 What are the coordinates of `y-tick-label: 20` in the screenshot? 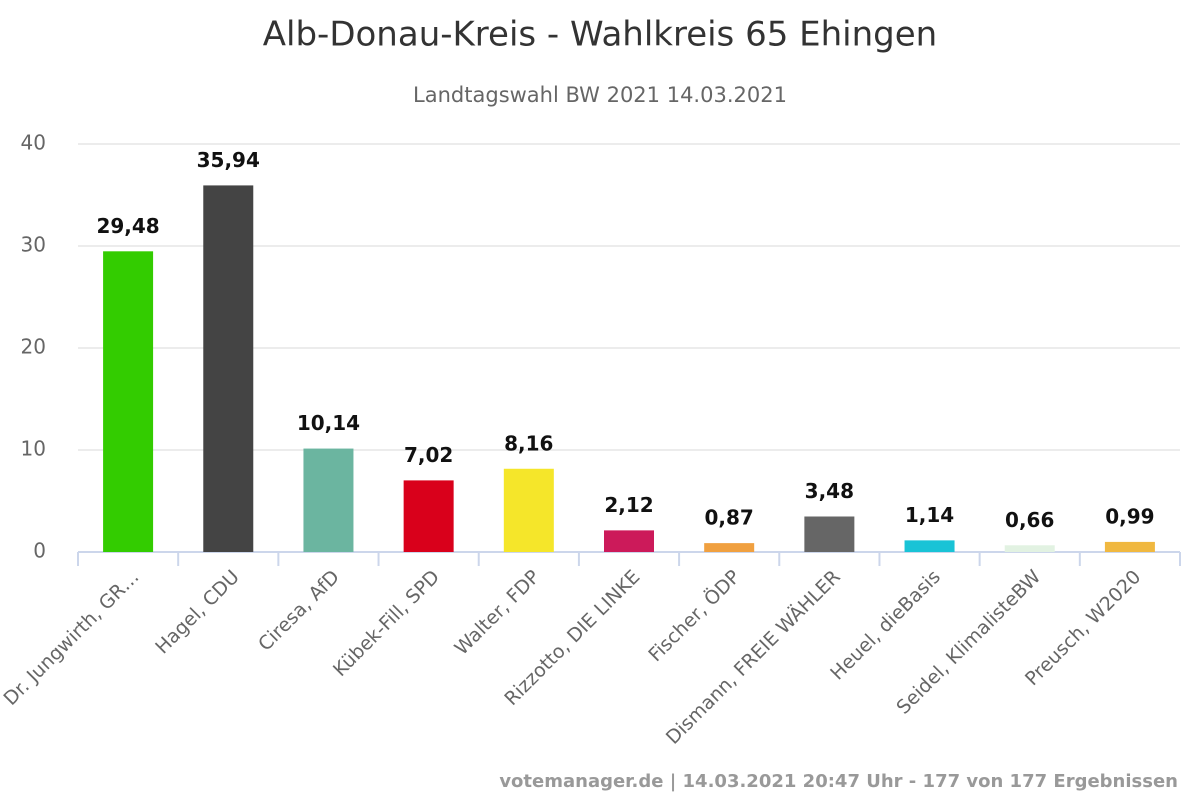 It's located at (33, 347).